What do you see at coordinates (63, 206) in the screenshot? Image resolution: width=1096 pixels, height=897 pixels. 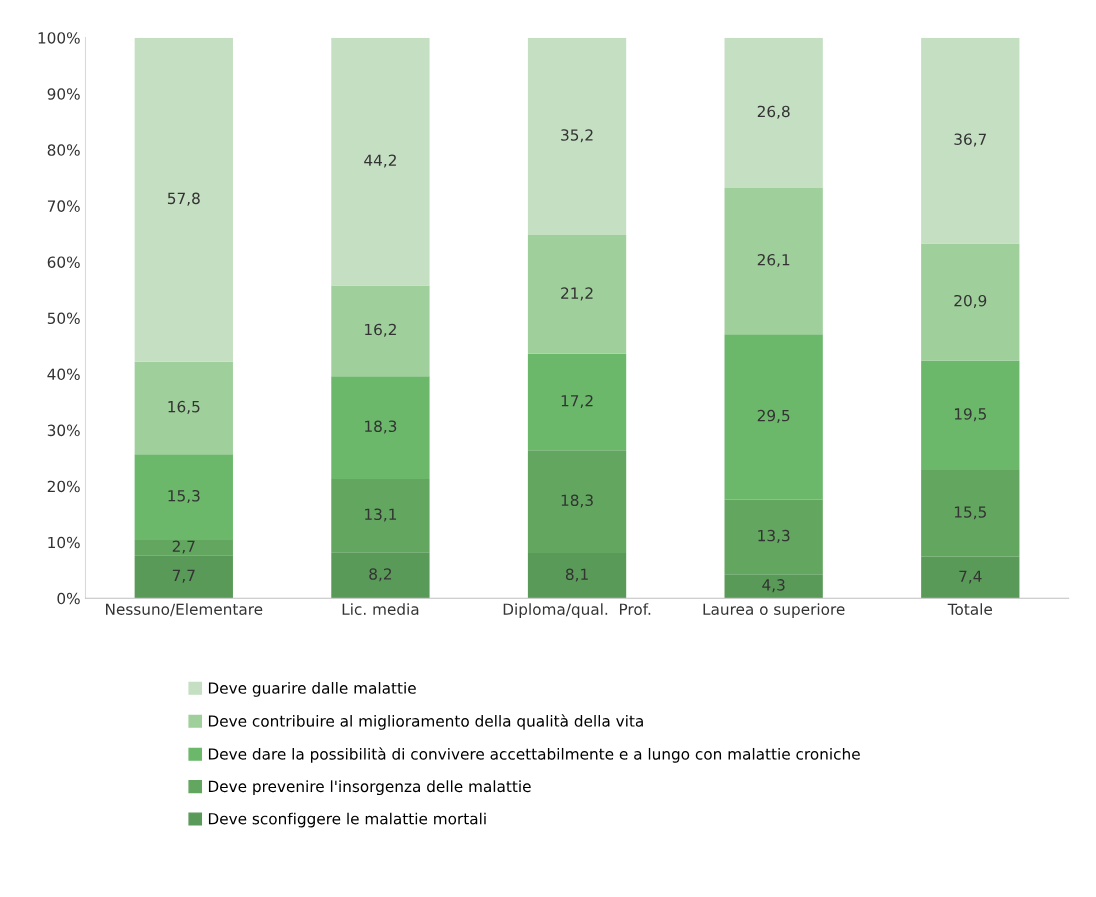 I see `y-tick-label: 70%` at bounding box center [63, 206].